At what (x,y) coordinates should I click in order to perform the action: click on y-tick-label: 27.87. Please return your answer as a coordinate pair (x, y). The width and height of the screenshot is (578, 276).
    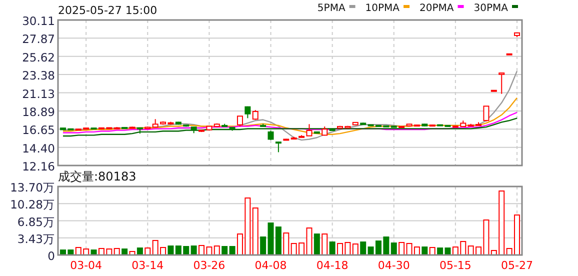
    Looking at the image, I should click on (38, 39).